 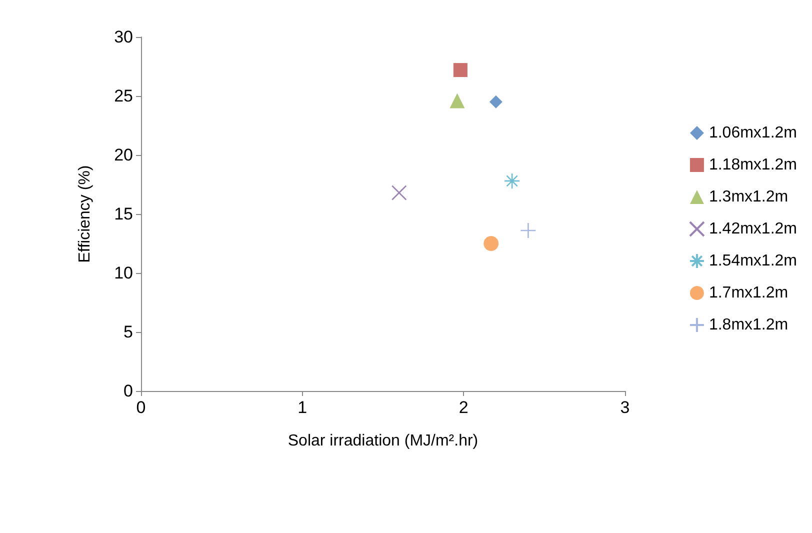 I want to click on y-tick-label: 30, so click(x=123, y=37).